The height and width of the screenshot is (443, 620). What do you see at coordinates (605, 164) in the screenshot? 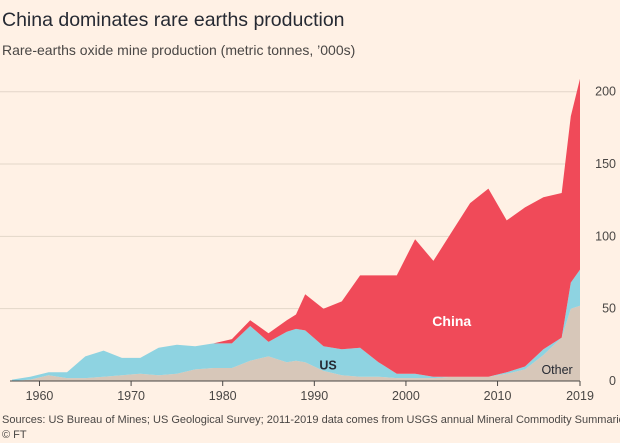
I see `y-tick-label: 150` at bounding box center [605, 164].